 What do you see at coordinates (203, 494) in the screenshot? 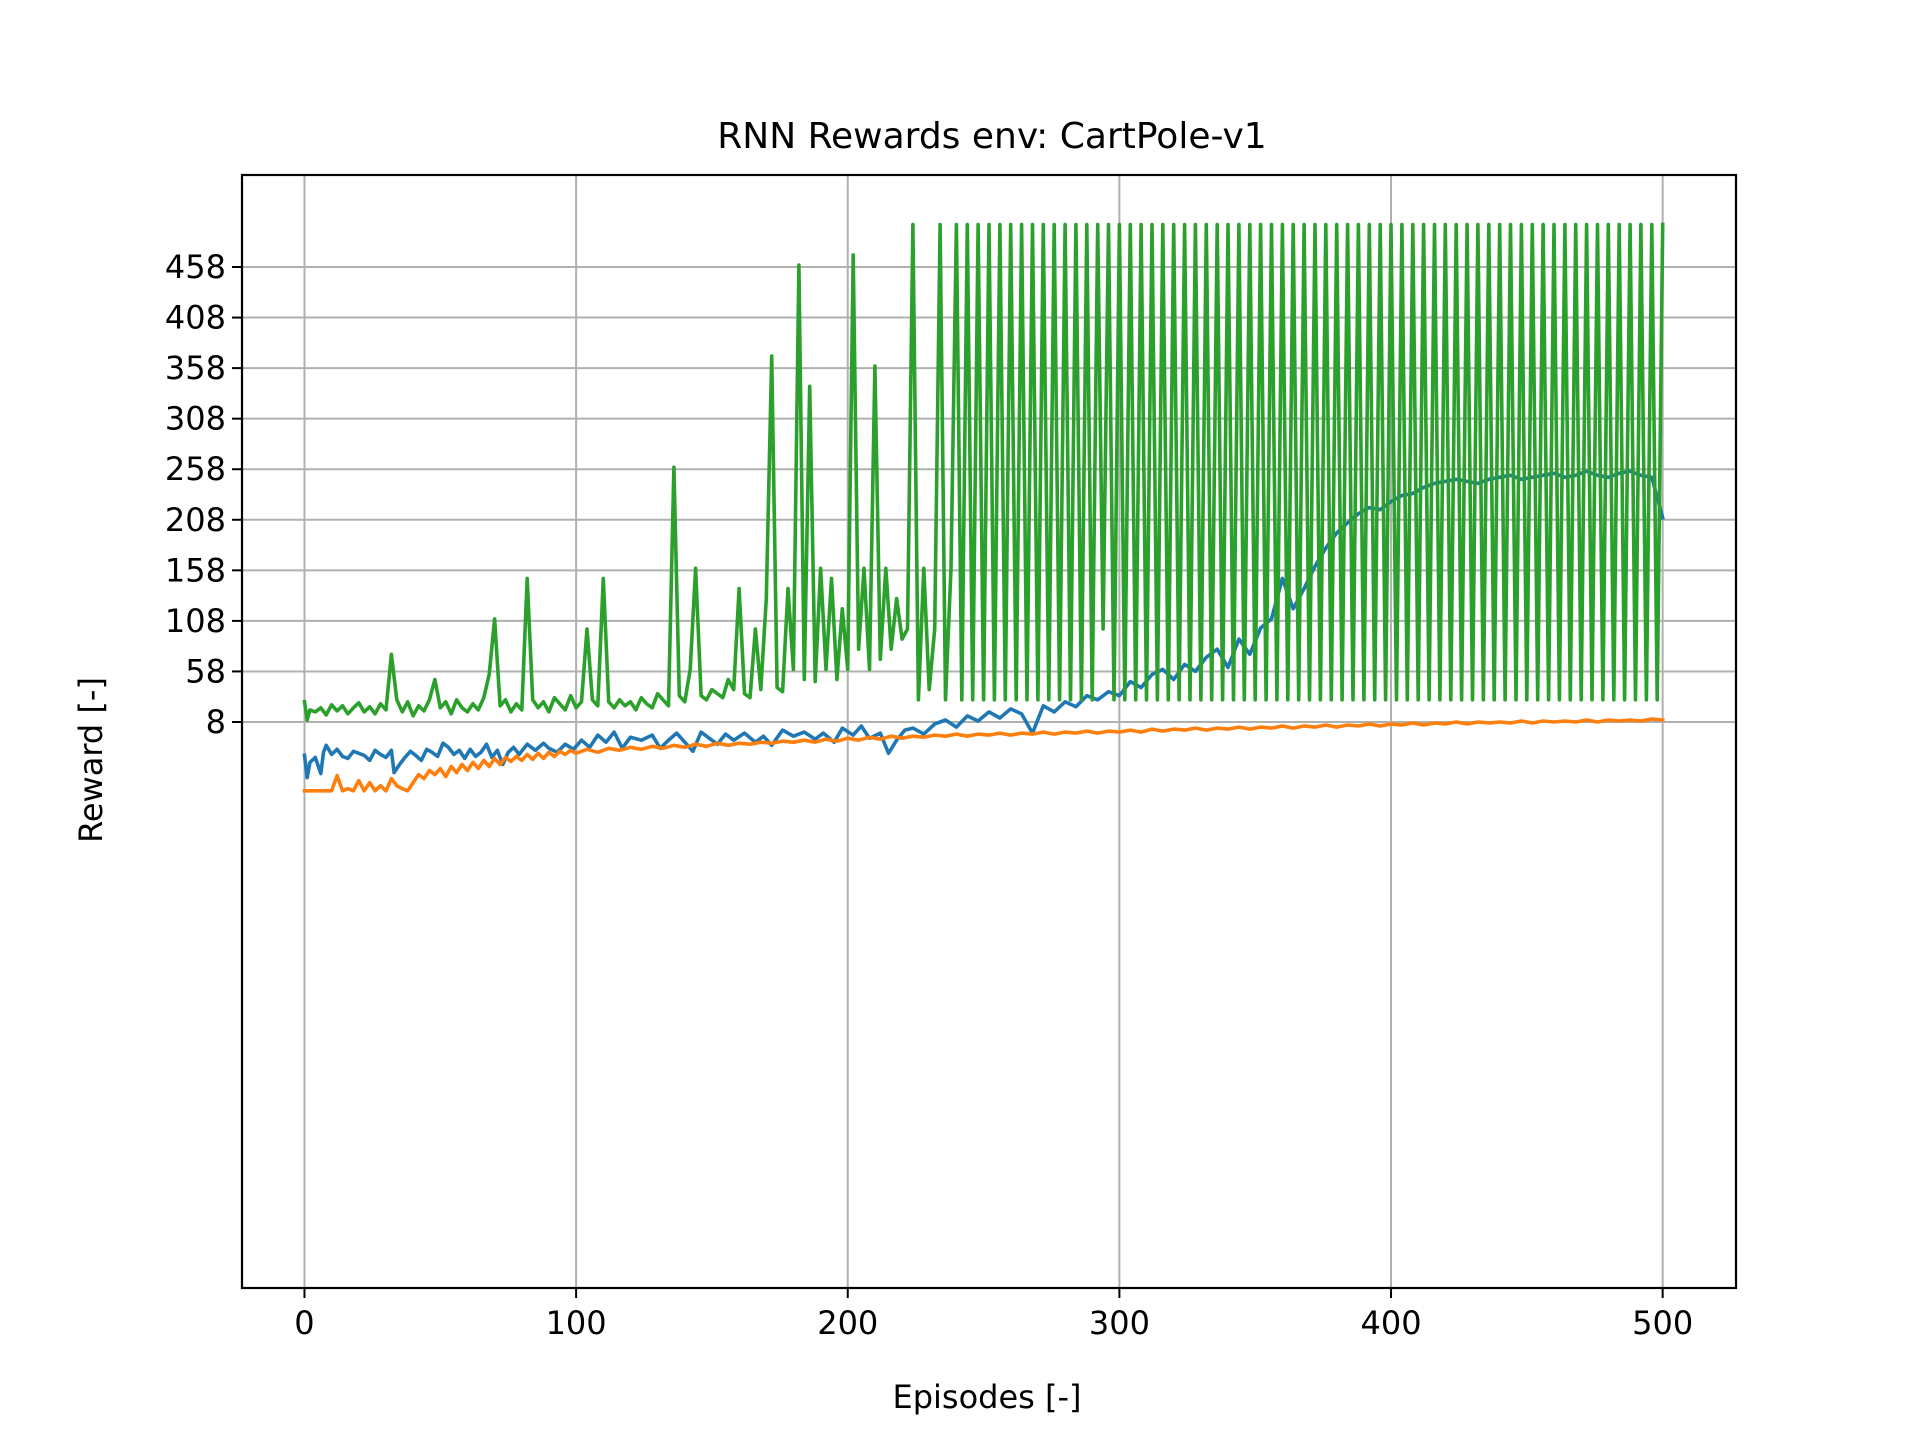
I see `y-axis-ticks: 8 58 108 158 208 258 308 358 408 458` at bounding box center [203, 494].